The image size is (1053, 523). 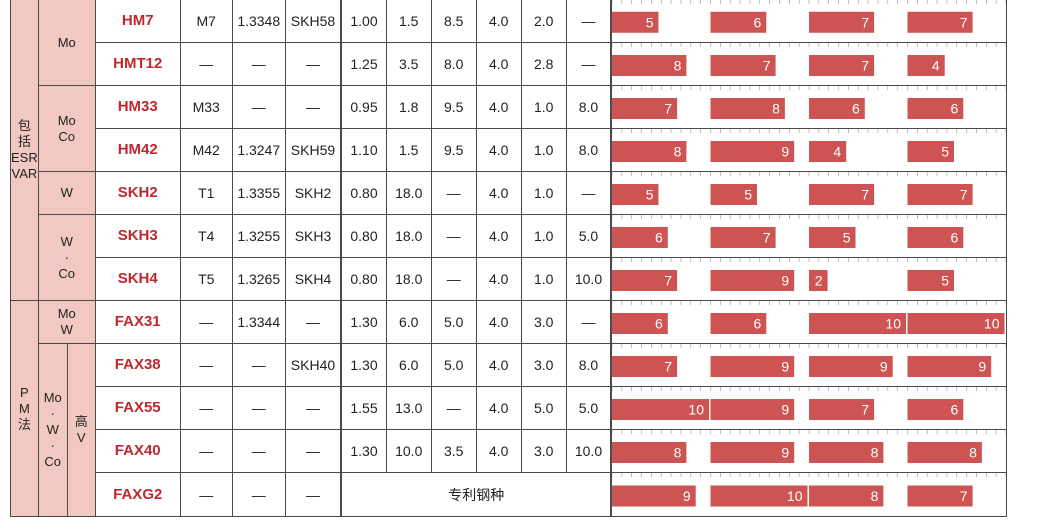 What do you see at coordinates (509, 64) in the screenshot?
I see `table-row: HMT12— — —1.25 3.5 8.0 4.0 2.8—8 7 7 4` at bounding box center [509, 64].